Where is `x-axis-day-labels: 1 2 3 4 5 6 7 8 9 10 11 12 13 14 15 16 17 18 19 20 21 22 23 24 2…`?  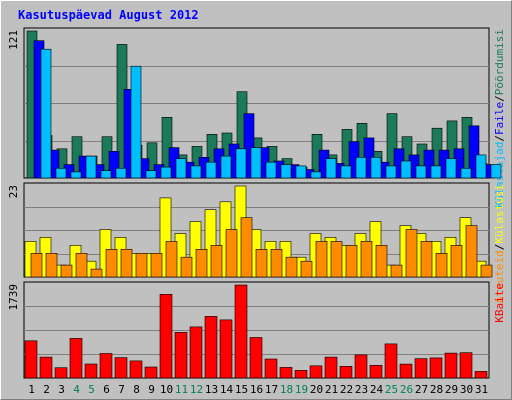 x-axis-day-labels: 1 2 3 4 5 6 7 8 9 10 11 12 13 14 15 16 17 18 19 20 21 22 23 24 2… is located at coordinates (258, 389).